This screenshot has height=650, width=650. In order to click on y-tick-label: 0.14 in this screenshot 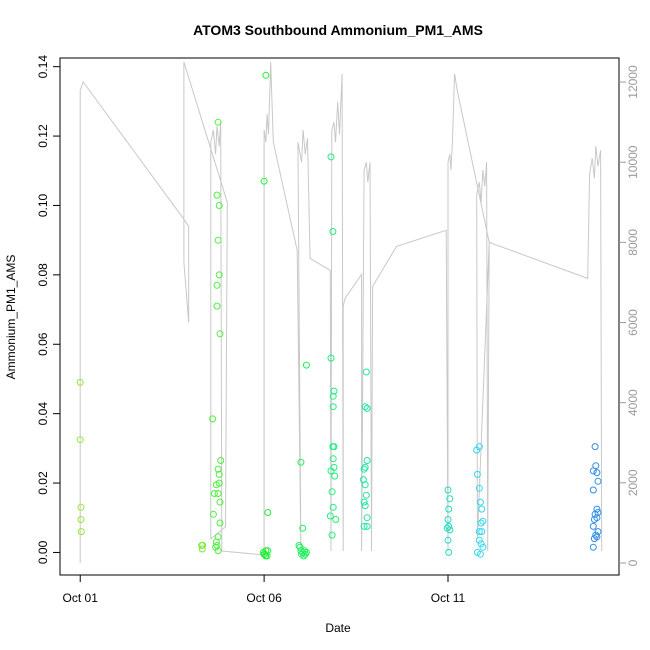, I will do `click(43, 67)`.